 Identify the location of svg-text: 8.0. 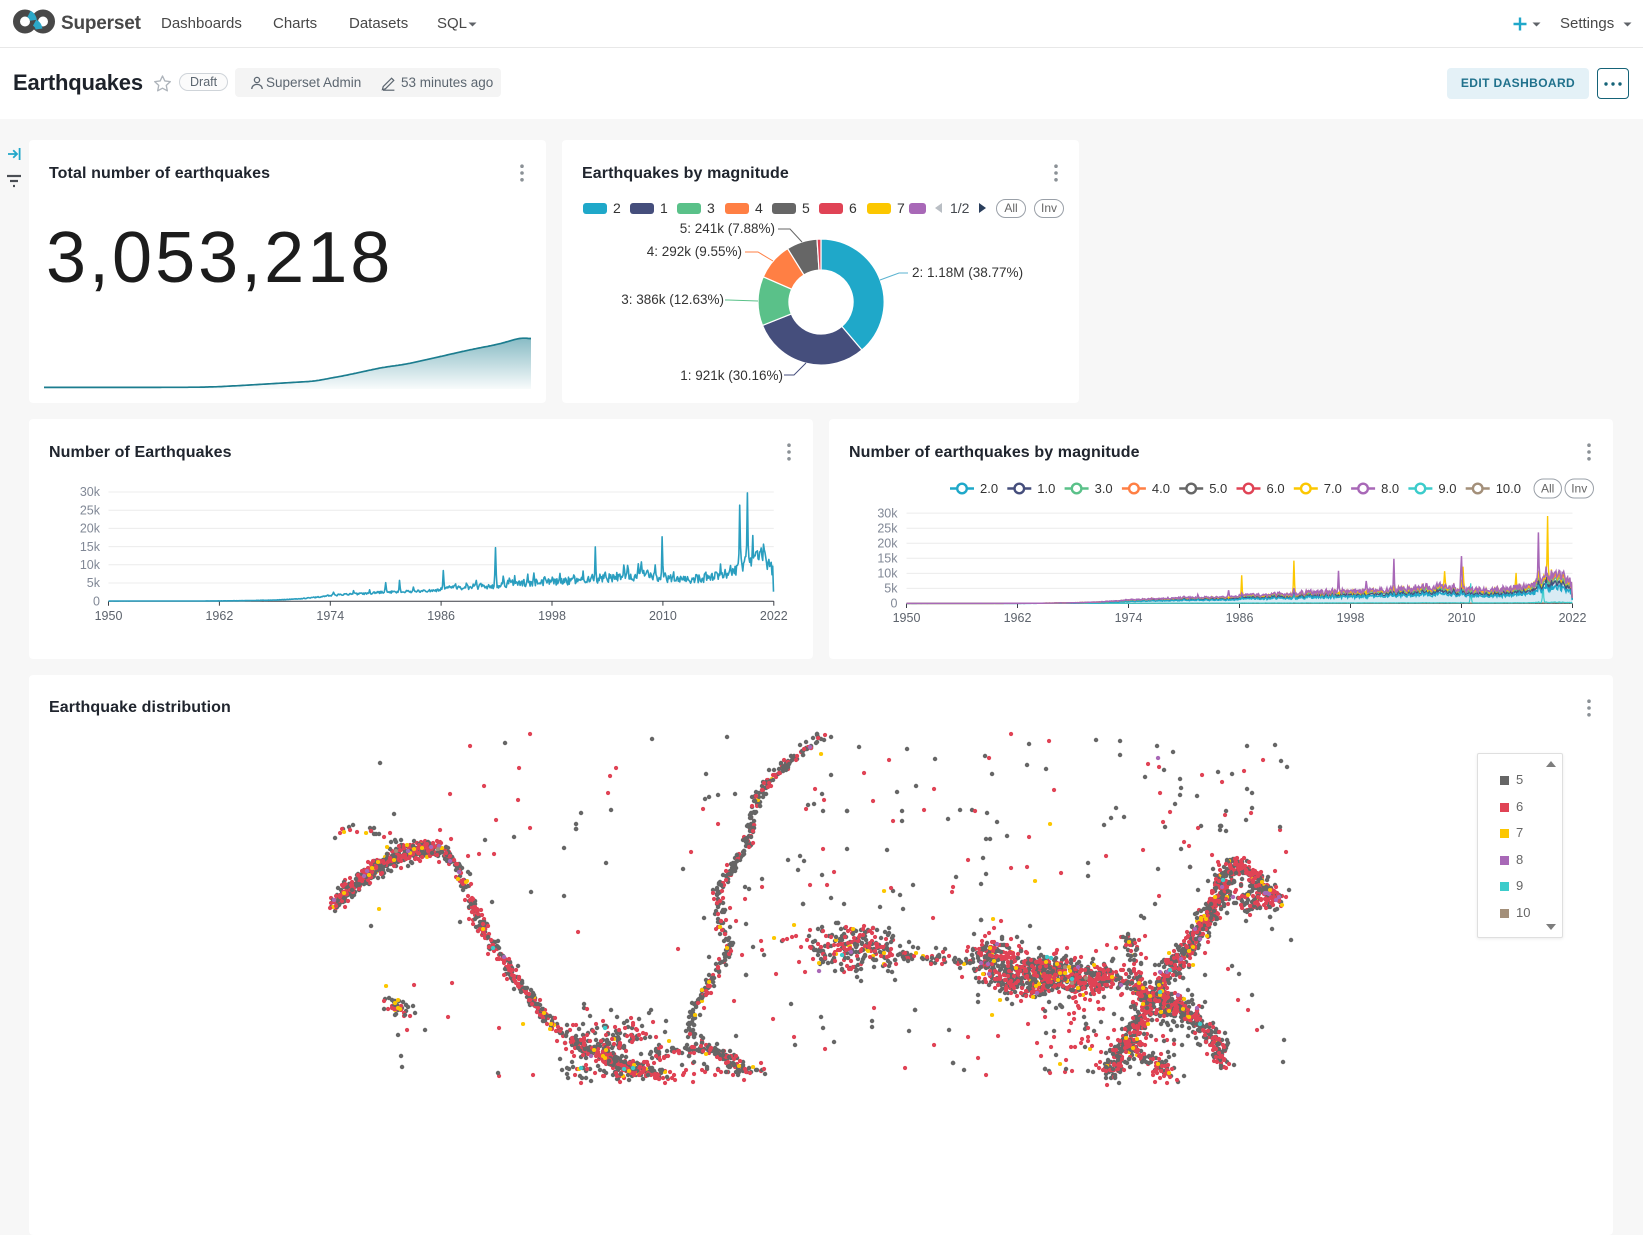
(1390, 488).